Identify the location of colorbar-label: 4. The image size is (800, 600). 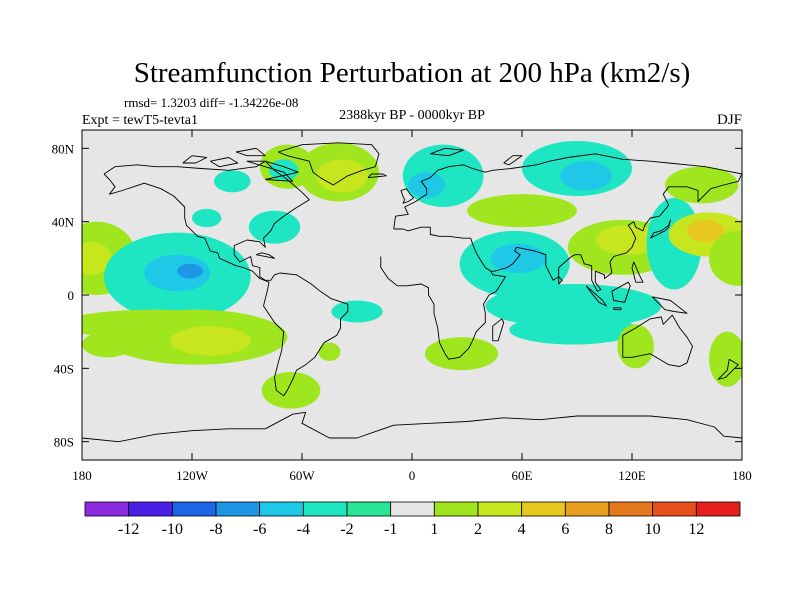
(522, 529).